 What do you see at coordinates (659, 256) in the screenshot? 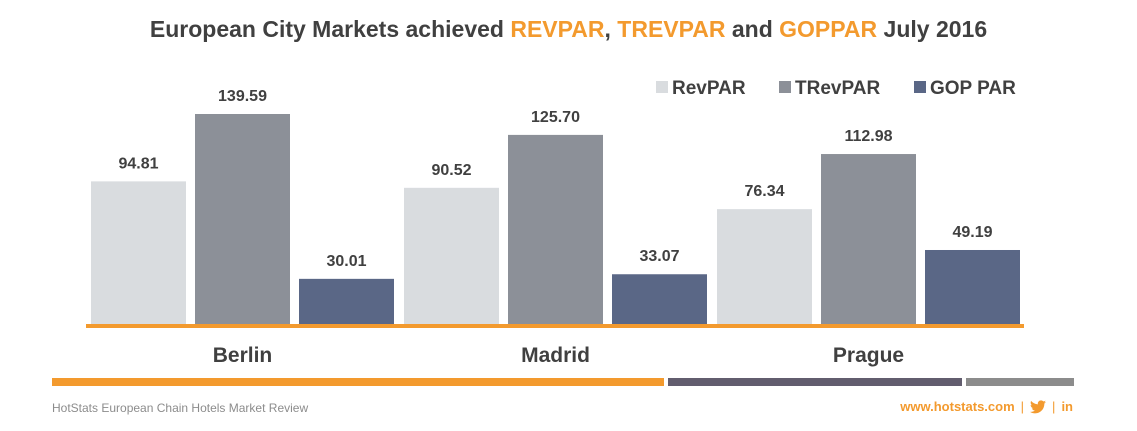
I see `data-label: 33.07` at bounding box center [659, 256].